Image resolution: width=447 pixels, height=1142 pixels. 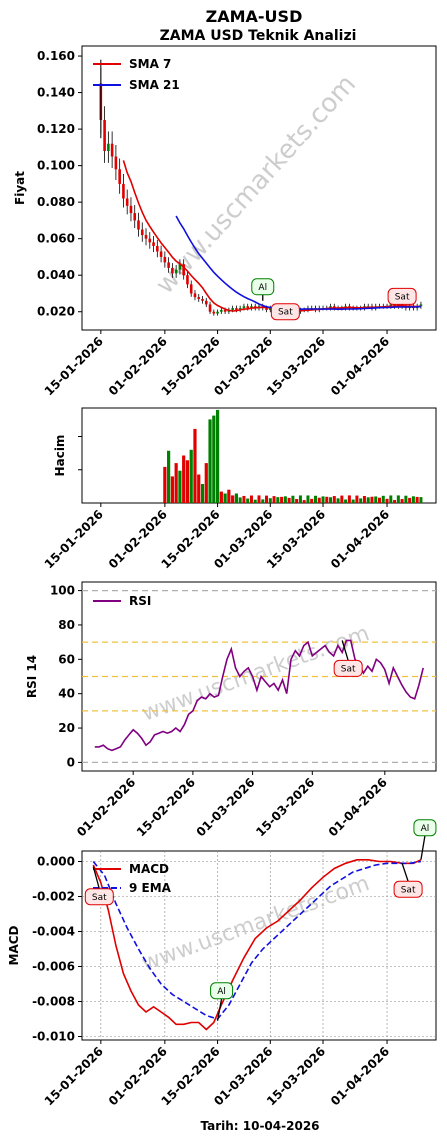 What do you see at coordinates (62, 591) in the screenshot?
I see `y-tick-label: 100` at bounding box center [62, 591].